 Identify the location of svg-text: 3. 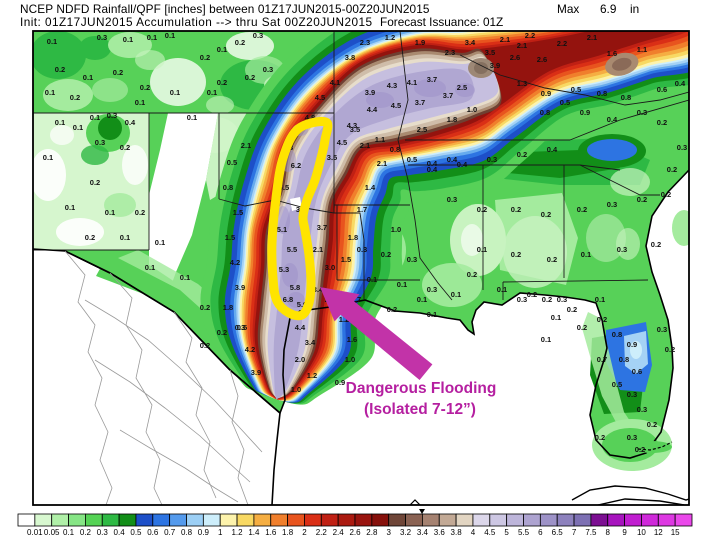
(388, 532).